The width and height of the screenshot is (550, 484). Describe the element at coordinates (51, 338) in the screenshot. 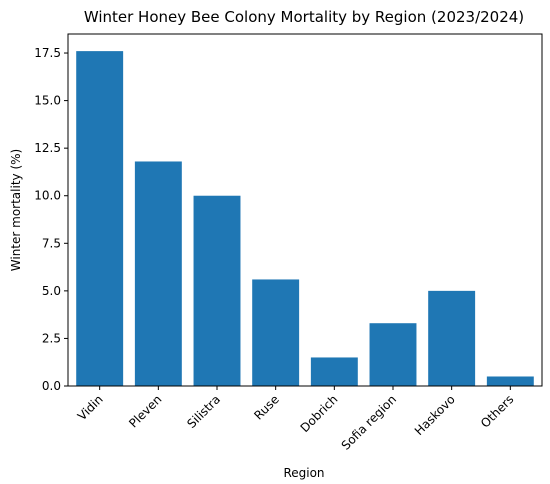

I see `y-tick-label: 2.5` at that location.